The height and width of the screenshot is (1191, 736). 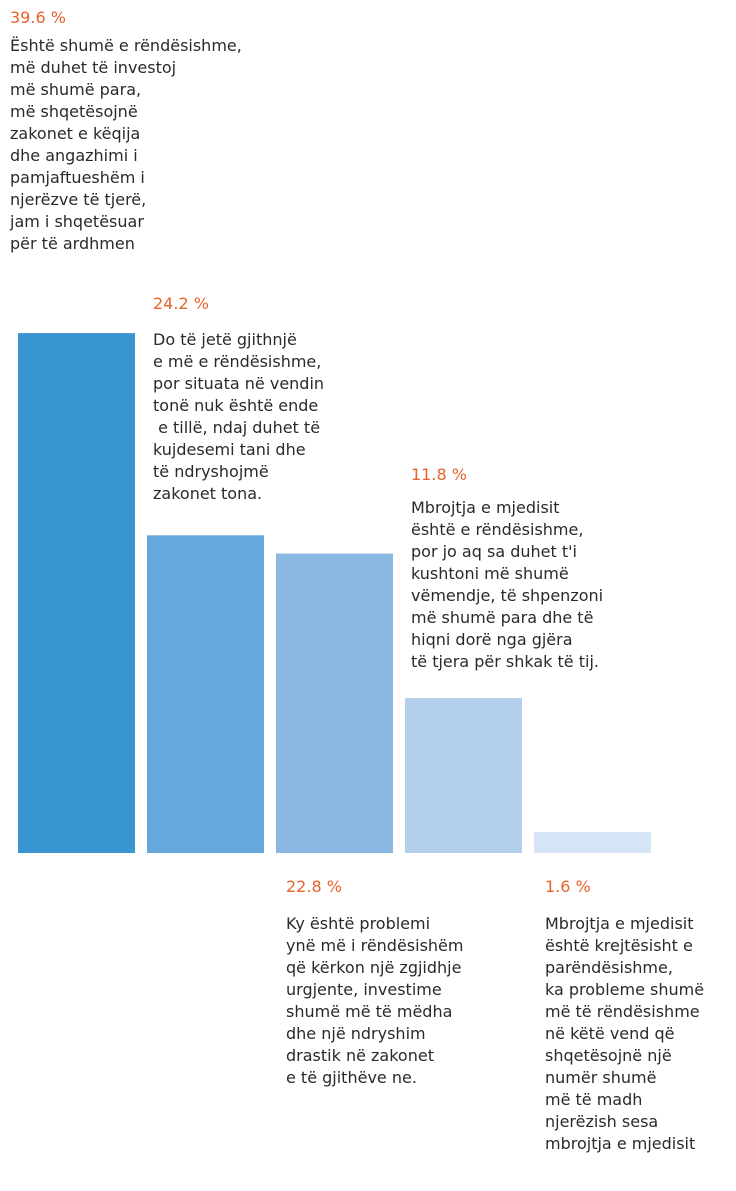 What do you see at coordinates (126, 45) in the screenshot?
I see `category-label-line: Është shumë e rëndësishme,` at bounding box center [126, 45].